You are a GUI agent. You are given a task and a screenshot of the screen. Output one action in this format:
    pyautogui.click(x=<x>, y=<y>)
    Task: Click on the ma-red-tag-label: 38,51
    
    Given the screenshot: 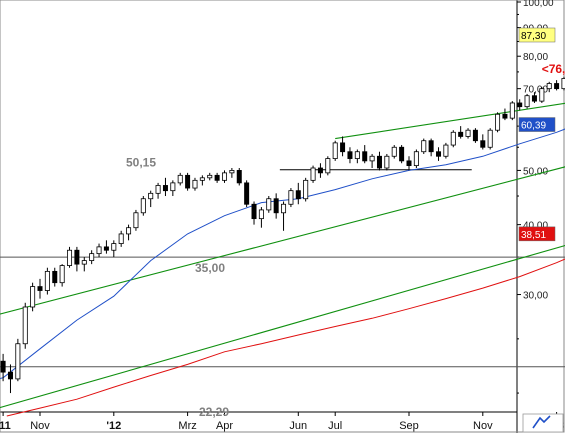 What is the action you would take?
    pyautogui.click(x=533, y=235)
    